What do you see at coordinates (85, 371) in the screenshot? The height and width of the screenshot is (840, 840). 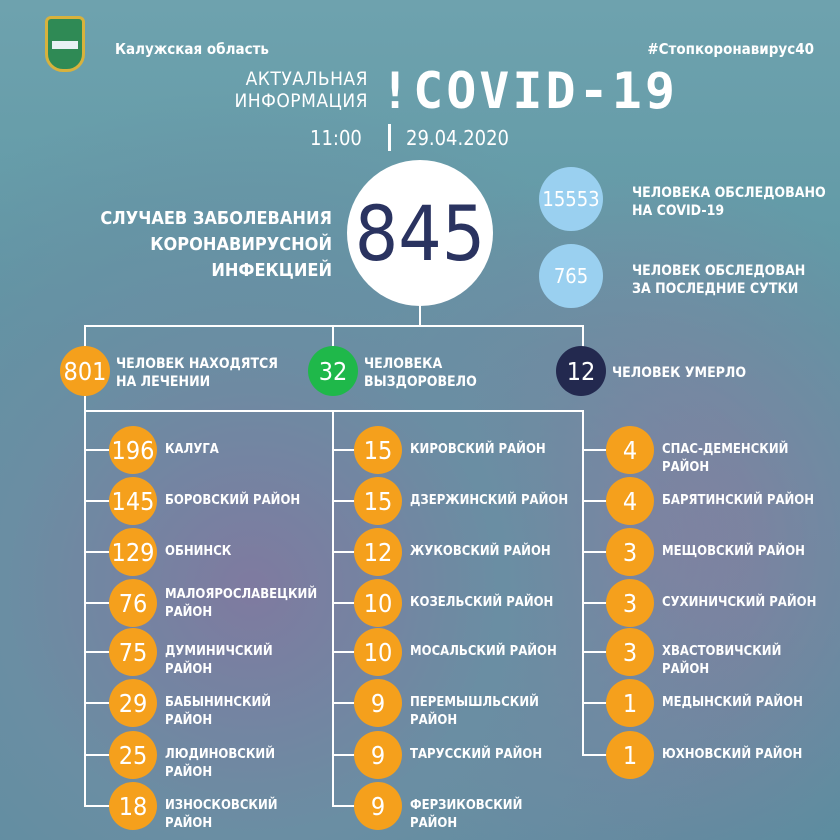 I see `status-value: 801` at bounding box center [85, 371].